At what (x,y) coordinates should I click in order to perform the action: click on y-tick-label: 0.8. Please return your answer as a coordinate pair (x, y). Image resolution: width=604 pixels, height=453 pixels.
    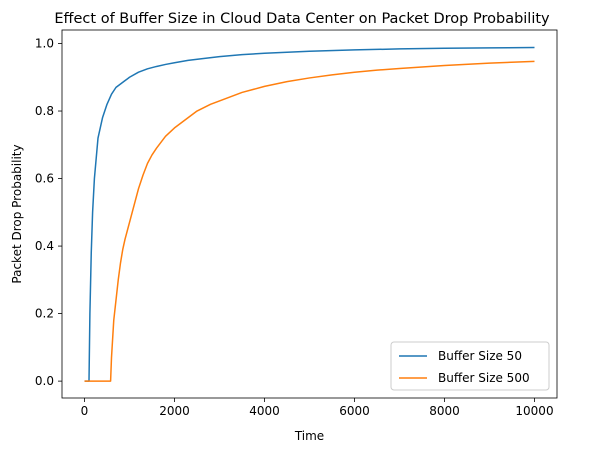
    Looking at the image, I should click on (44, 111).